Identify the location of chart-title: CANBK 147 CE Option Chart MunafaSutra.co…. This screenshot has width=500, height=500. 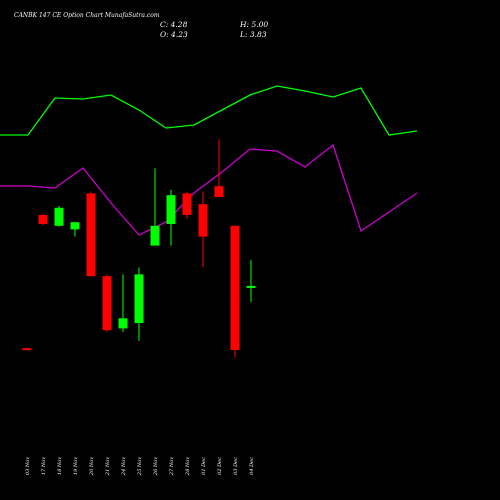
(87, 15).